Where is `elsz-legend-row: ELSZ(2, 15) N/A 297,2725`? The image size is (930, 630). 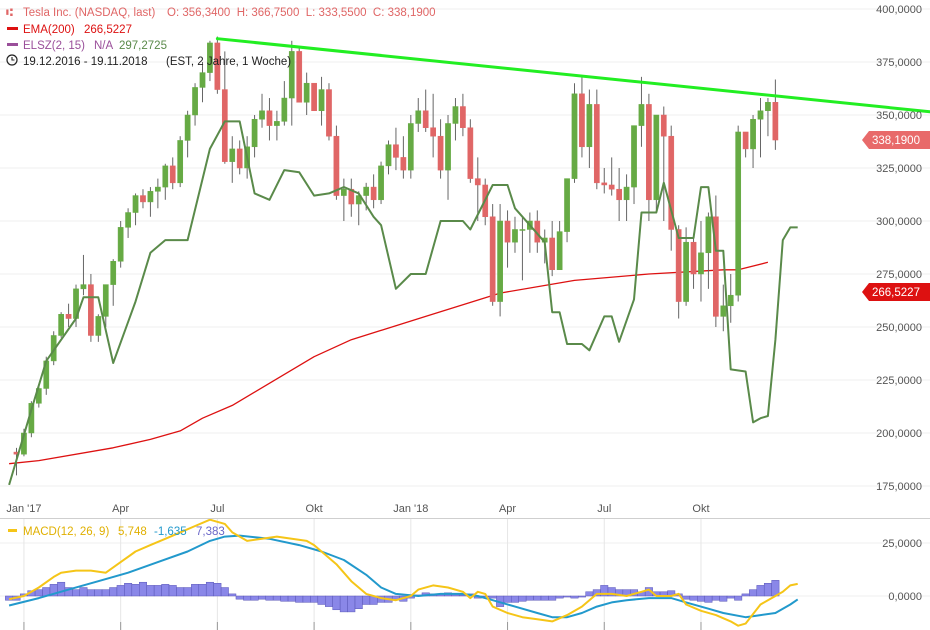
elsz-legend-row: ELSZ(2, 15) N/A 297,2725 is located at coordinates (87, 46).